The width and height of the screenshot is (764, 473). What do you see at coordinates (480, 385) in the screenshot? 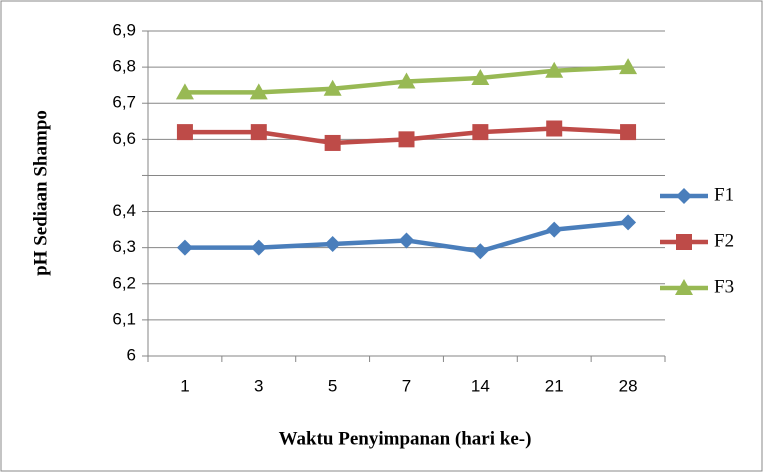
I see `x-tick-label: 14` at bounding box center [480, 385].